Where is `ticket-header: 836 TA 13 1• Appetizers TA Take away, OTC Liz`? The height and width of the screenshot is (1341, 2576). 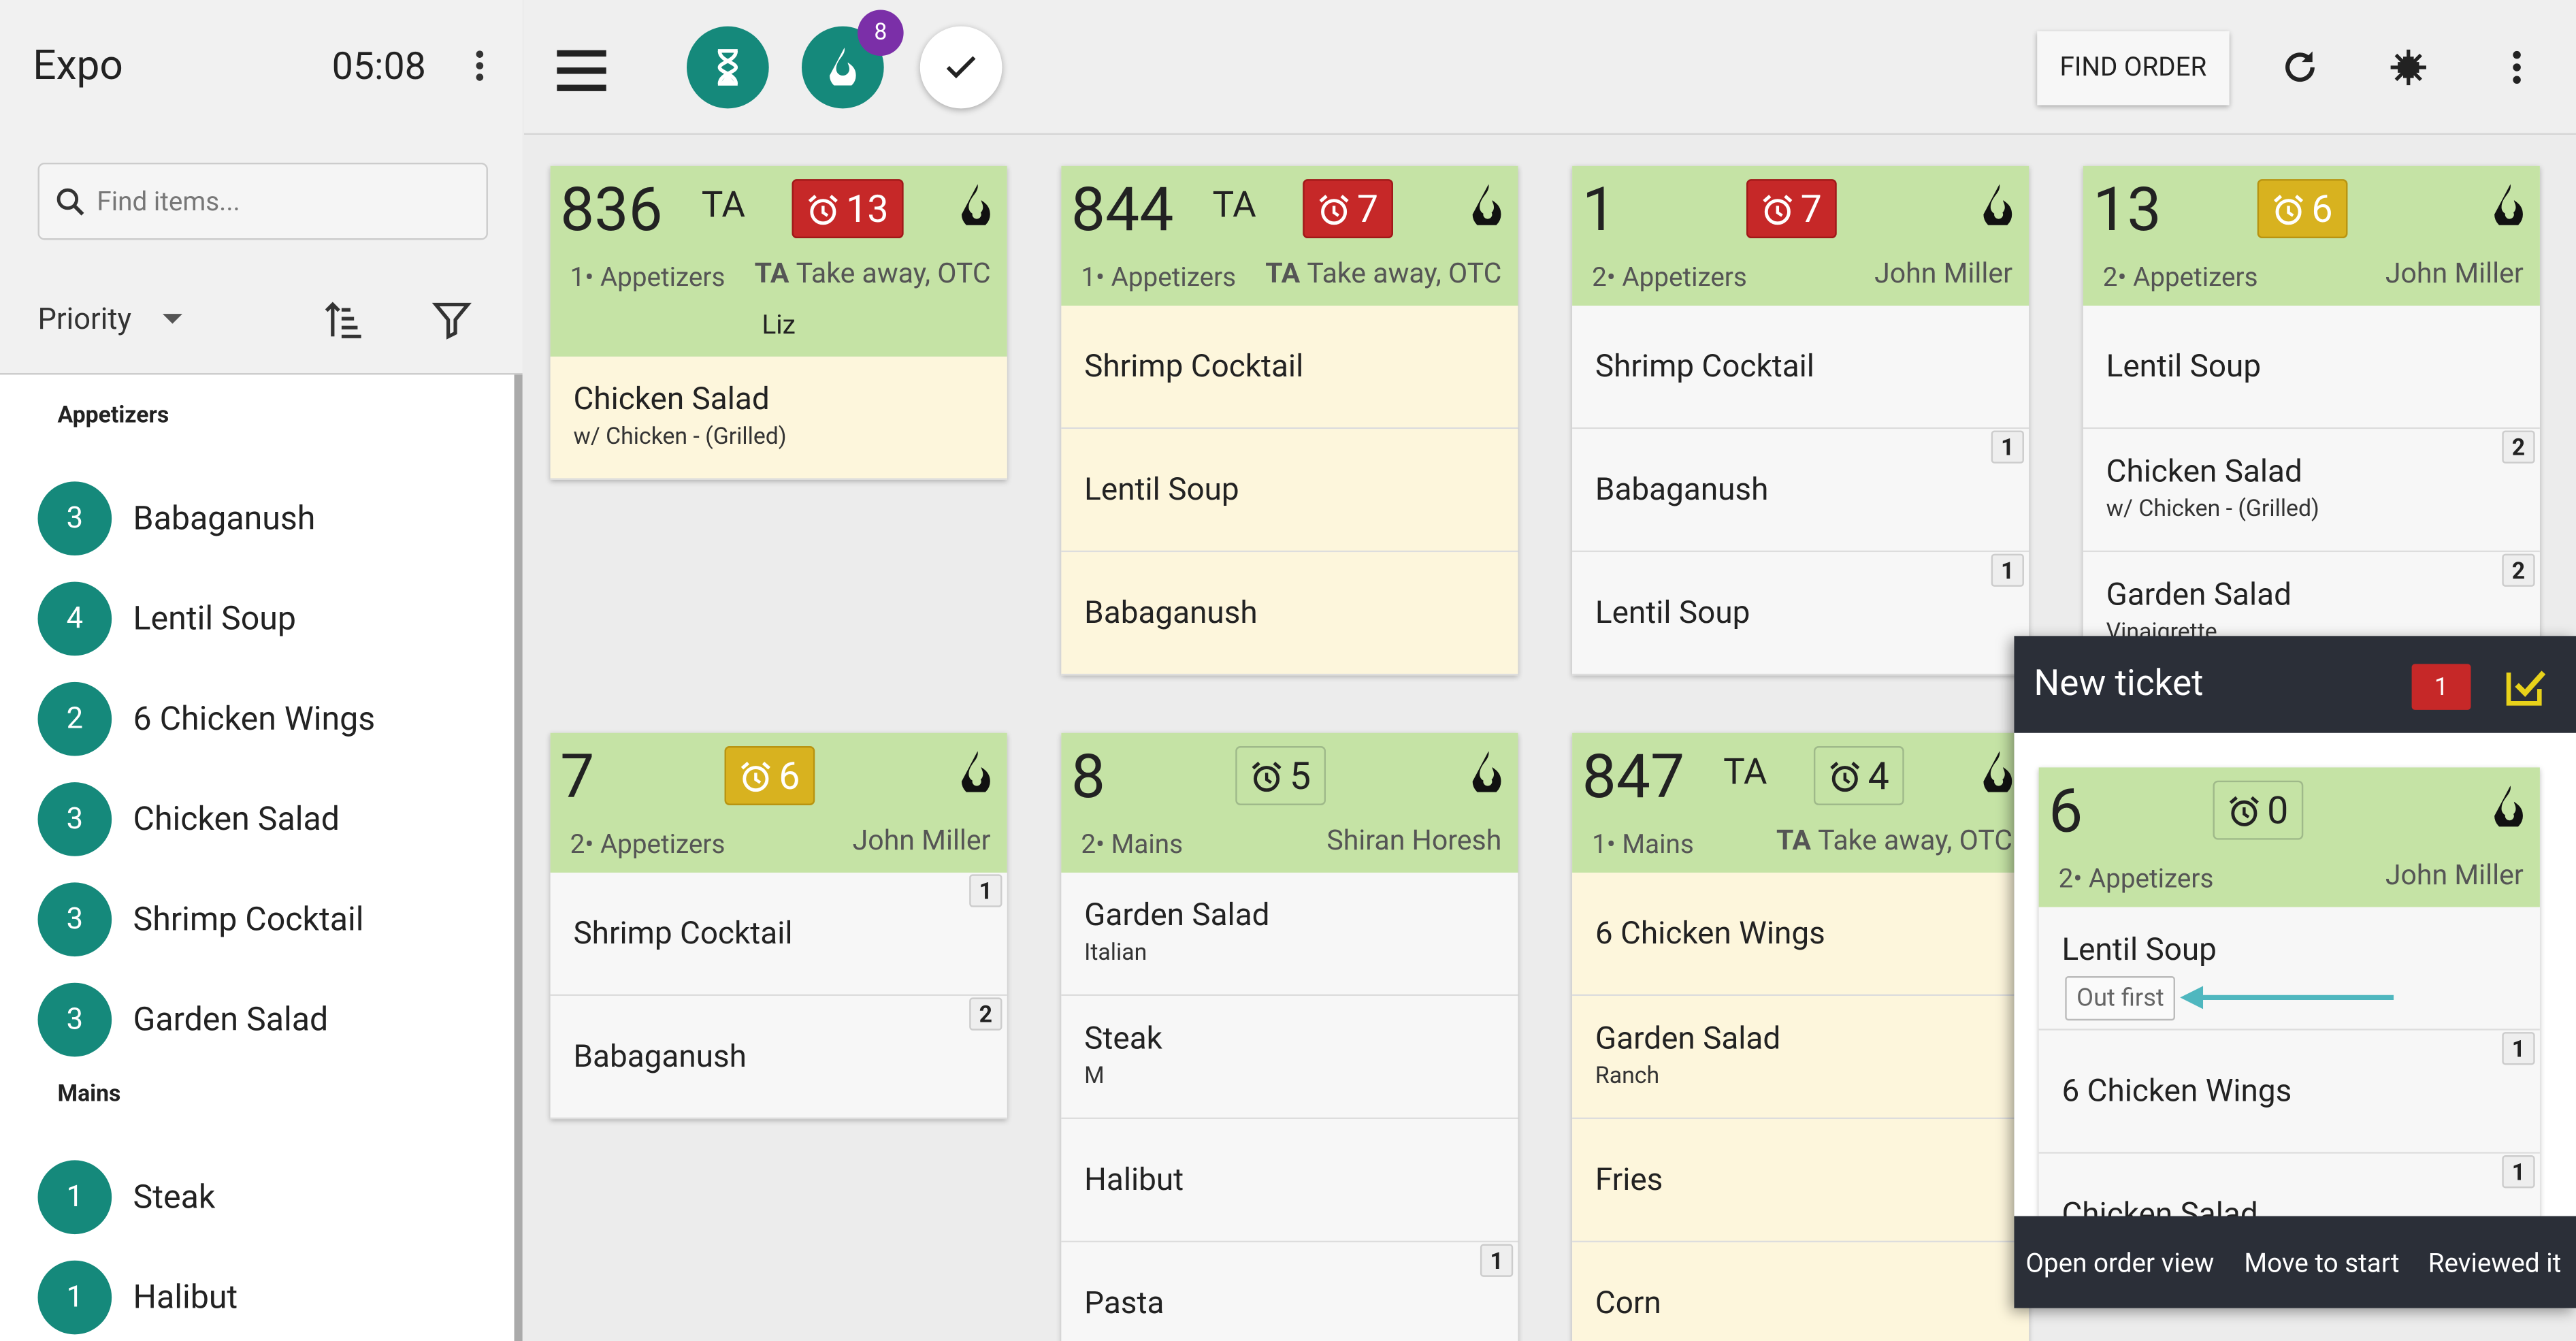 ticket-header: 836 TA 13 1• Appetizers TA Take away, OTC Liz is located at coordinates (778, 261).